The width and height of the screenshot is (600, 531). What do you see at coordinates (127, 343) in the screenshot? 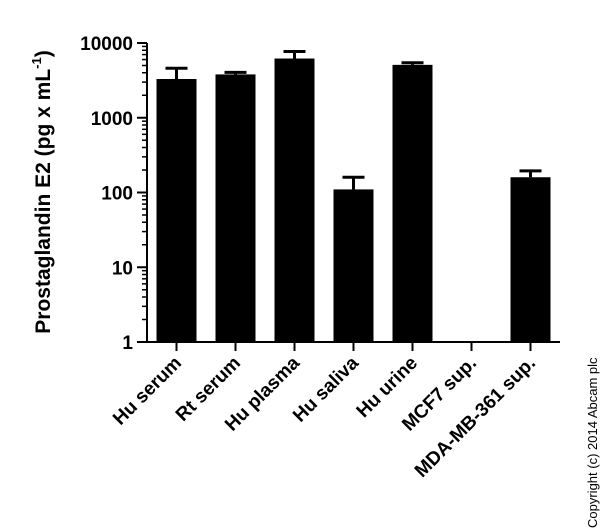
I see `y-tick-label: 1` at bounding box center [127, 343].